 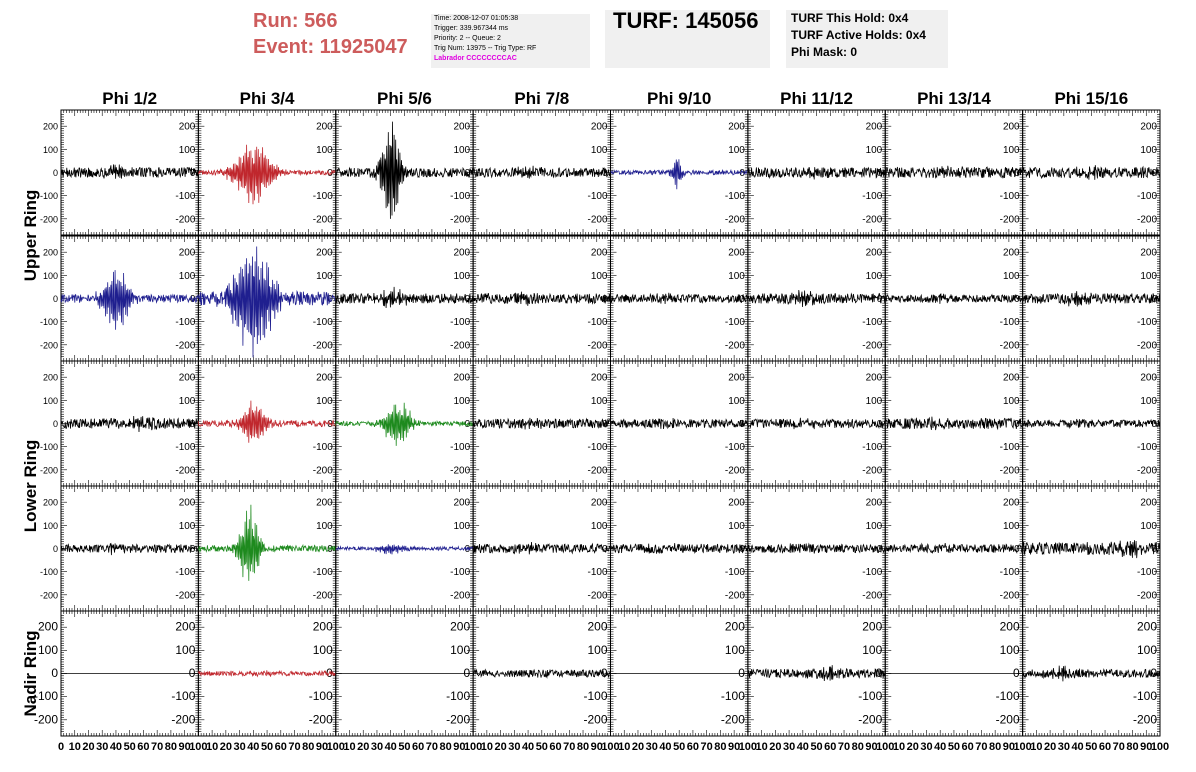 What do you see at coordinates (330, 47) in the screenshot?
I see `event-number: Event: 11925047` at bounding box center [330, 47].